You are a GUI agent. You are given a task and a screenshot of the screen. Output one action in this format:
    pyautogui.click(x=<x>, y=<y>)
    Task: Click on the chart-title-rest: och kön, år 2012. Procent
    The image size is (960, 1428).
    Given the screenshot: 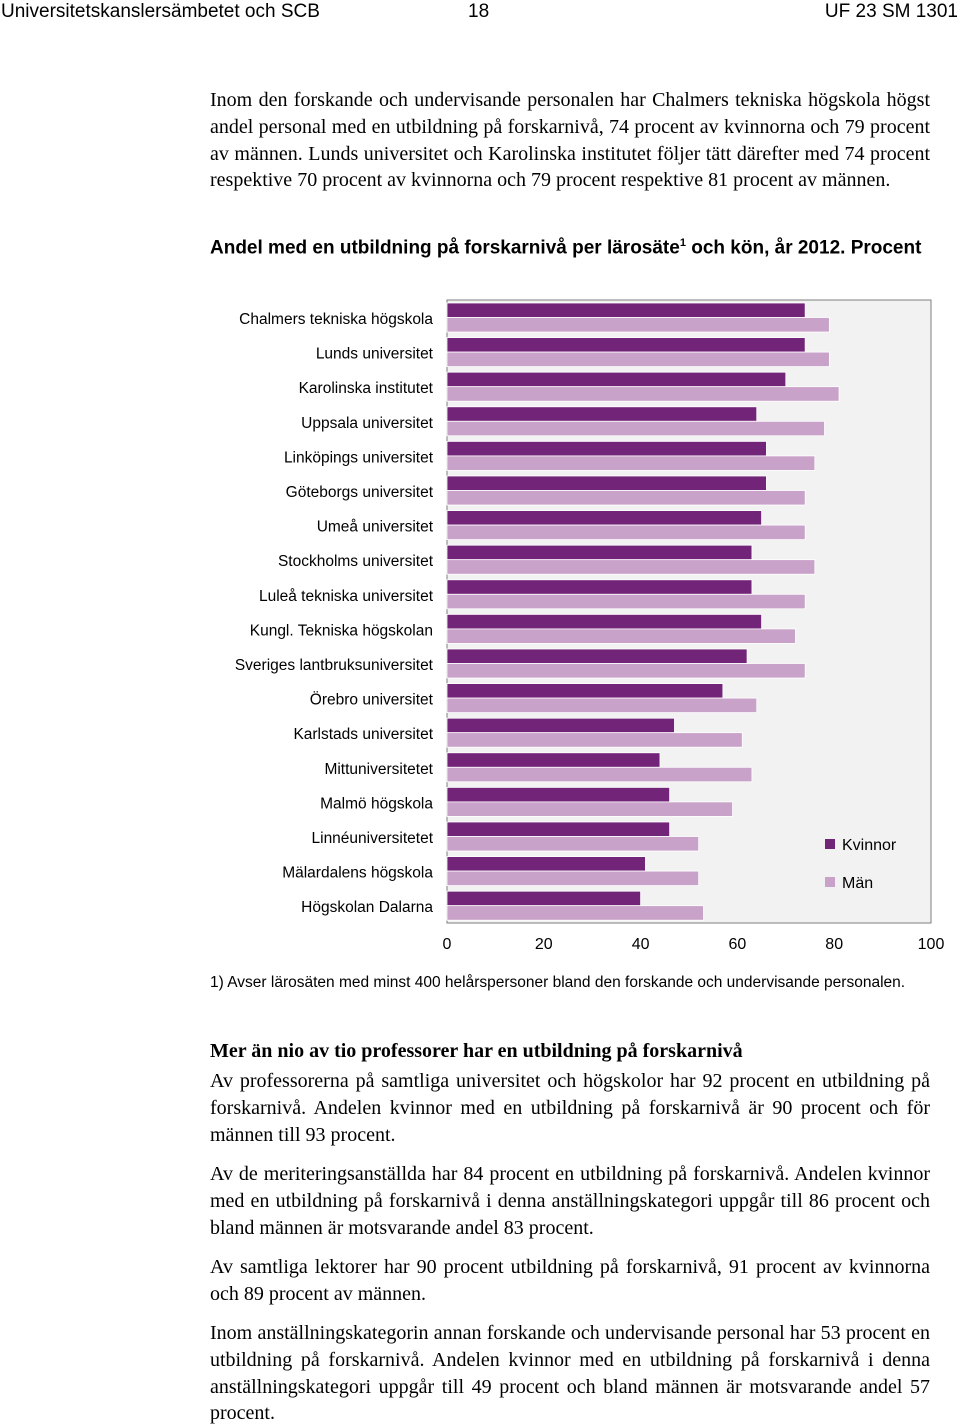 What is the action you would take?
    pyautogui.click(x=803, y=248)
    